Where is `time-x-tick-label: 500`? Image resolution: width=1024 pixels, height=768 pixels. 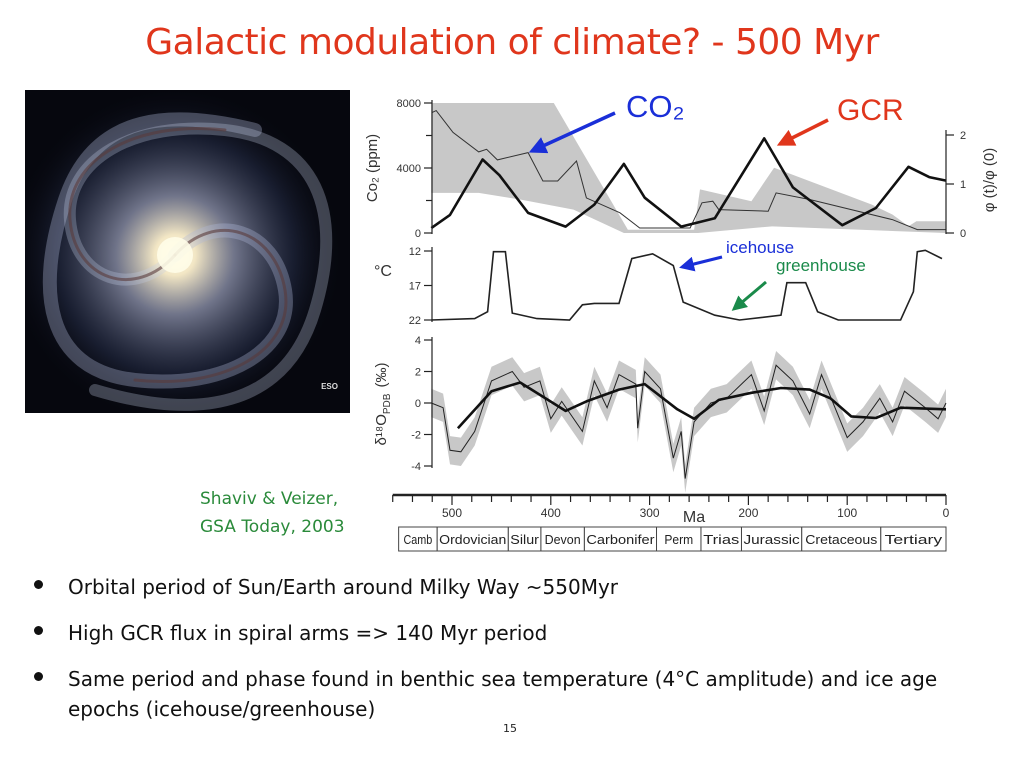
time-x-tick-label: 500 is located at coordinates (452, 513).